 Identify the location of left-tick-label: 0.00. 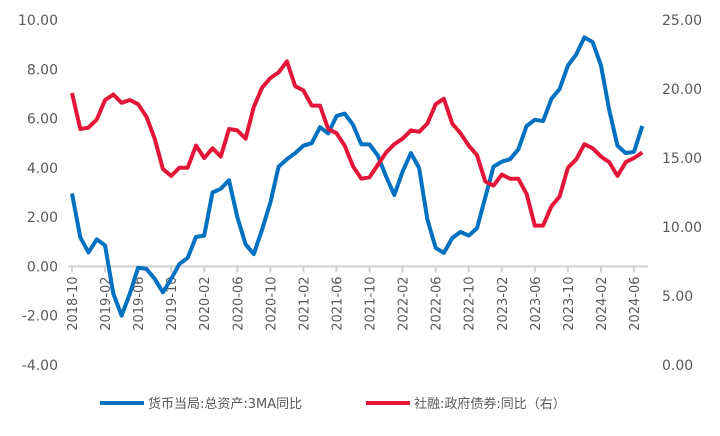
(42, 267).